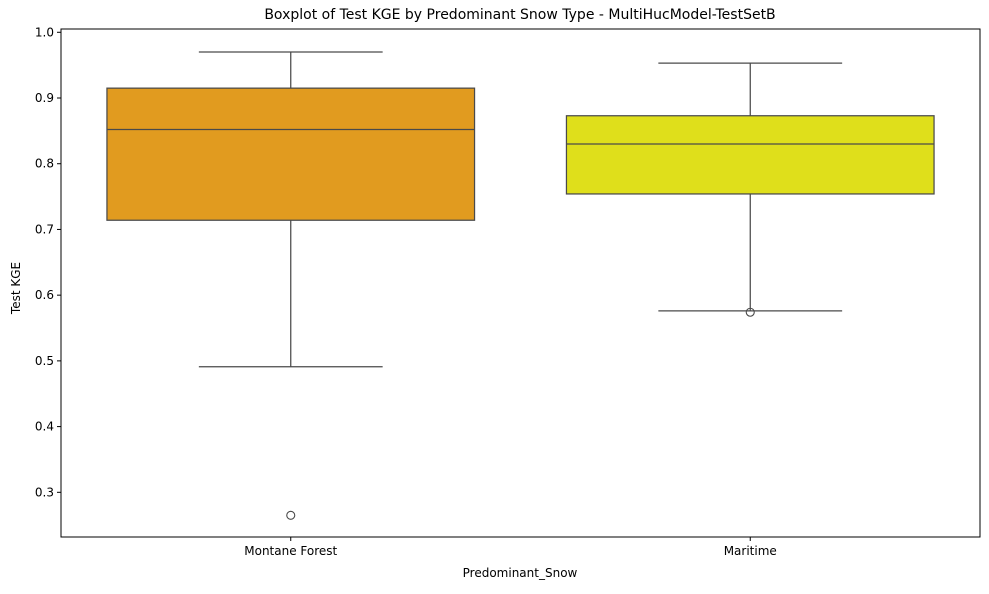  Describe the element at coordinates (44, 295) in the screenshot. I see `y-tick-label: 0.6` at that location.